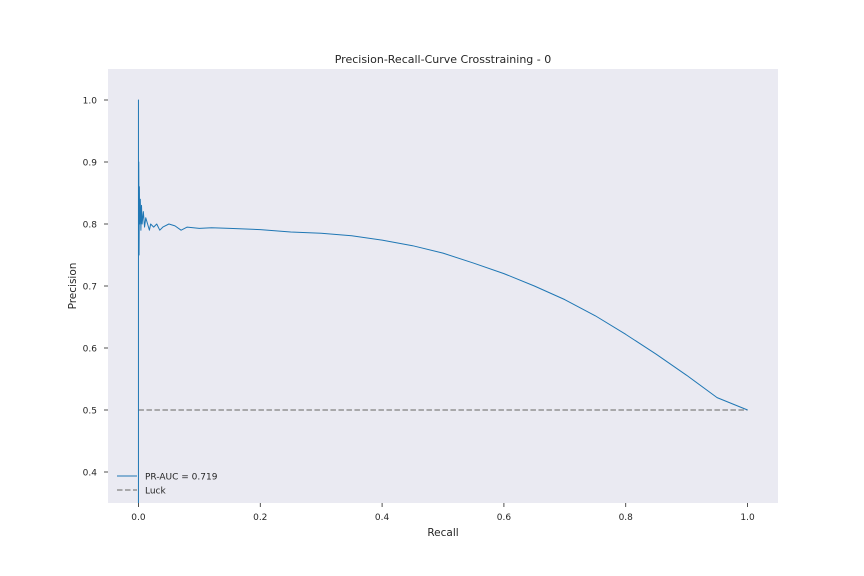 The image size is (864, 576). I want to click on y-tick-label: 0.5, so click(90, 412).